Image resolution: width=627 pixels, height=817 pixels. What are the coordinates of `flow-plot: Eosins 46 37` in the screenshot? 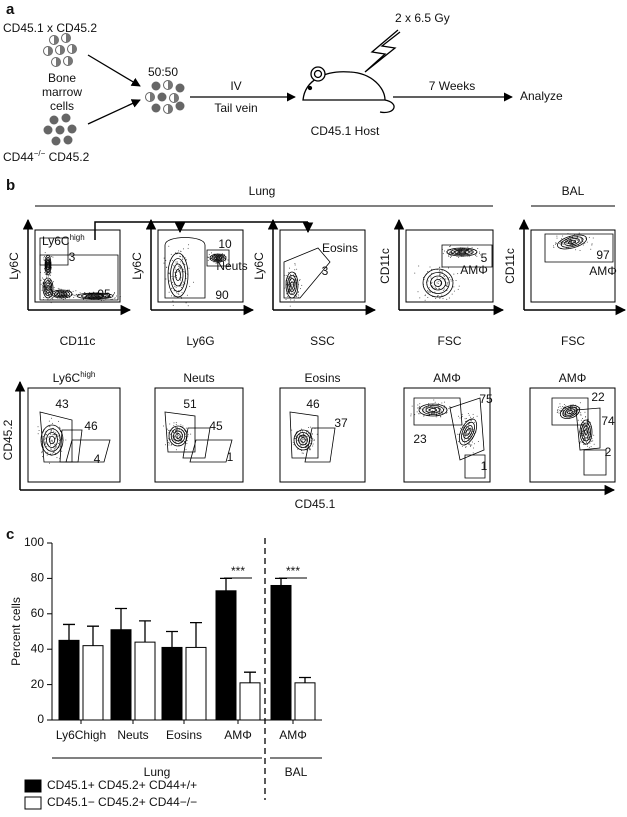 It's located at (322, 427).